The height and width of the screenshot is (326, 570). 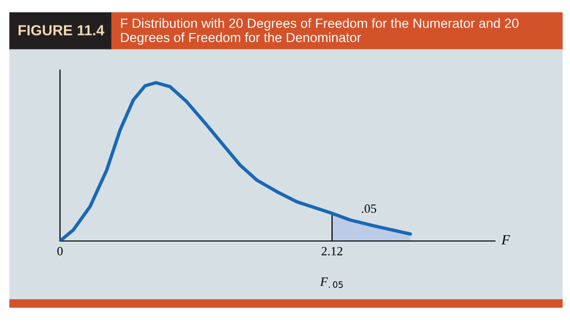 I want to click on annotation: .05, so click(x=369, y=208).